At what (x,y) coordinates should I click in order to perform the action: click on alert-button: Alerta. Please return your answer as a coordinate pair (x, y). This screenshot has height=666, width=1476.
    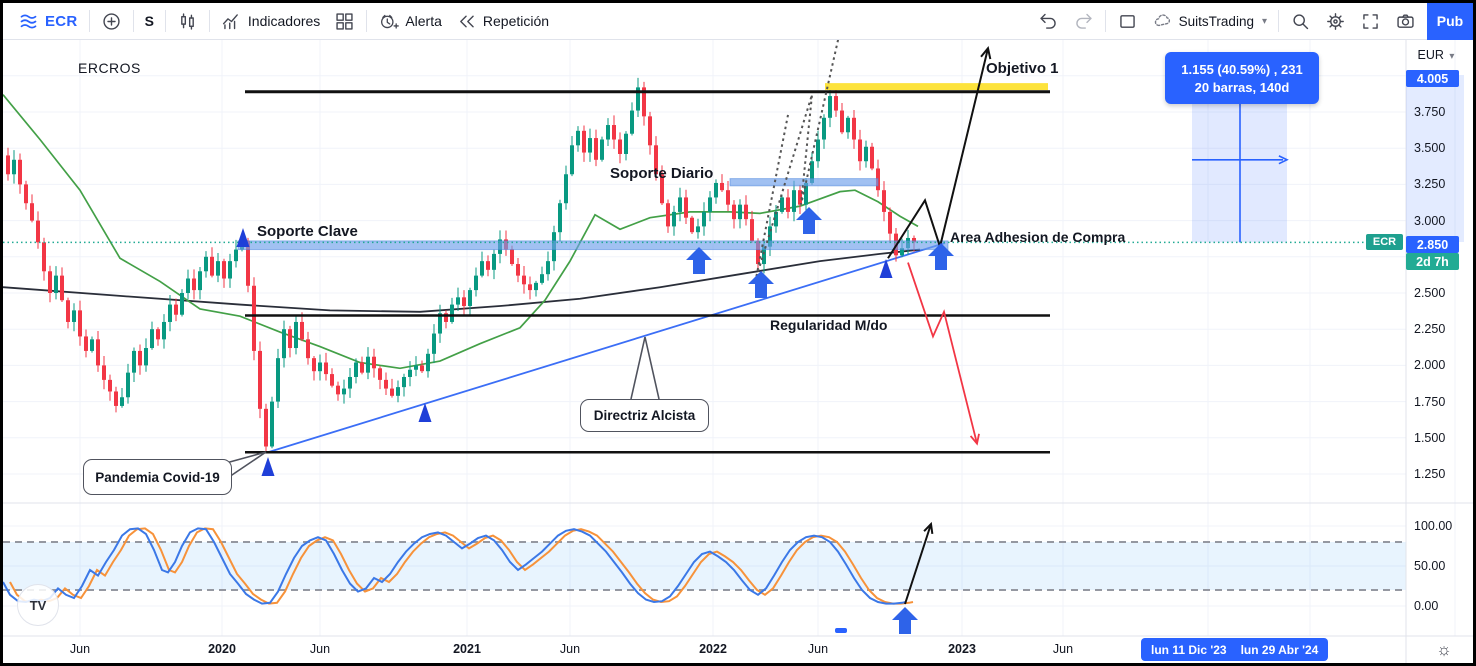
    Looking at the image, I should click on (410, 21).